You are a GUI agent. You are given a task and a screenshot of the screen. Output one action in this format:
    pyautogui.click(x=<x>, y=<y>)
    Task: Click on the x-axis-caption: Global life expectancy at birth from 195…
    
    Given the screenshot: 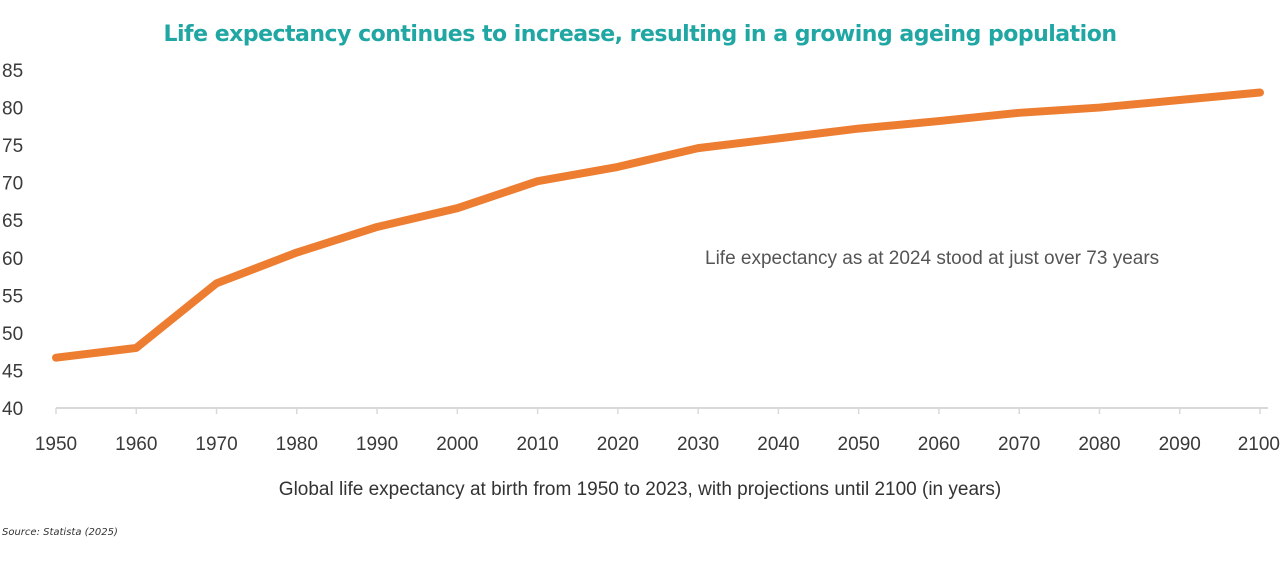 What is the action you would take?
    pyautogui.click(x=640, y=489)
    